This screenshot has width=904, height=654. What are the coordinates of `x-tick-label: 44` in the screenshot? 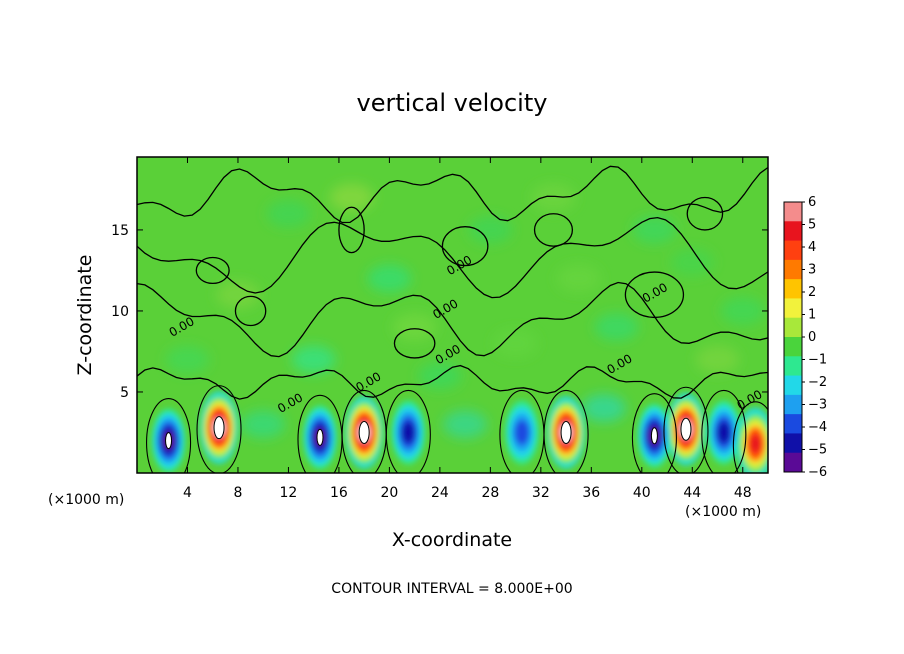 It's located at (692, 493).